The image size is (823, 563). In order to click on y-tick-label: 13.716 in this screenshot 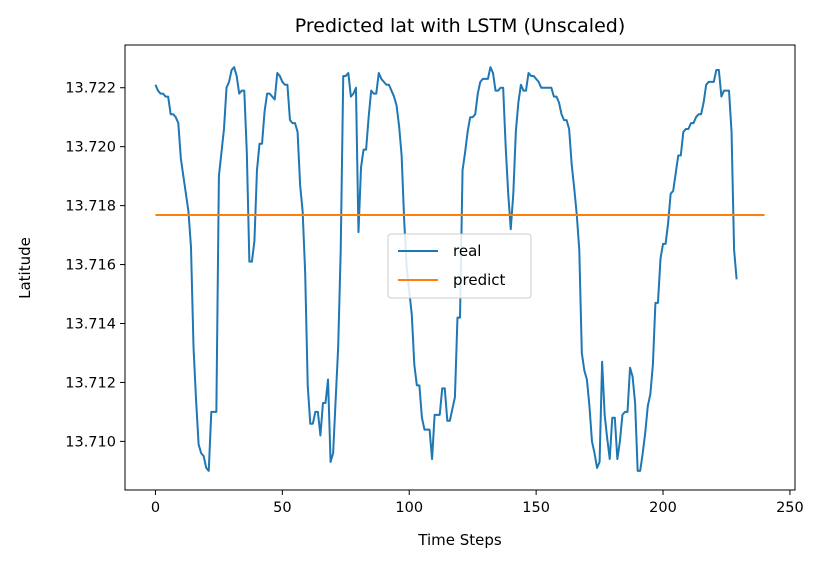, I will do `click(90, 266)`.